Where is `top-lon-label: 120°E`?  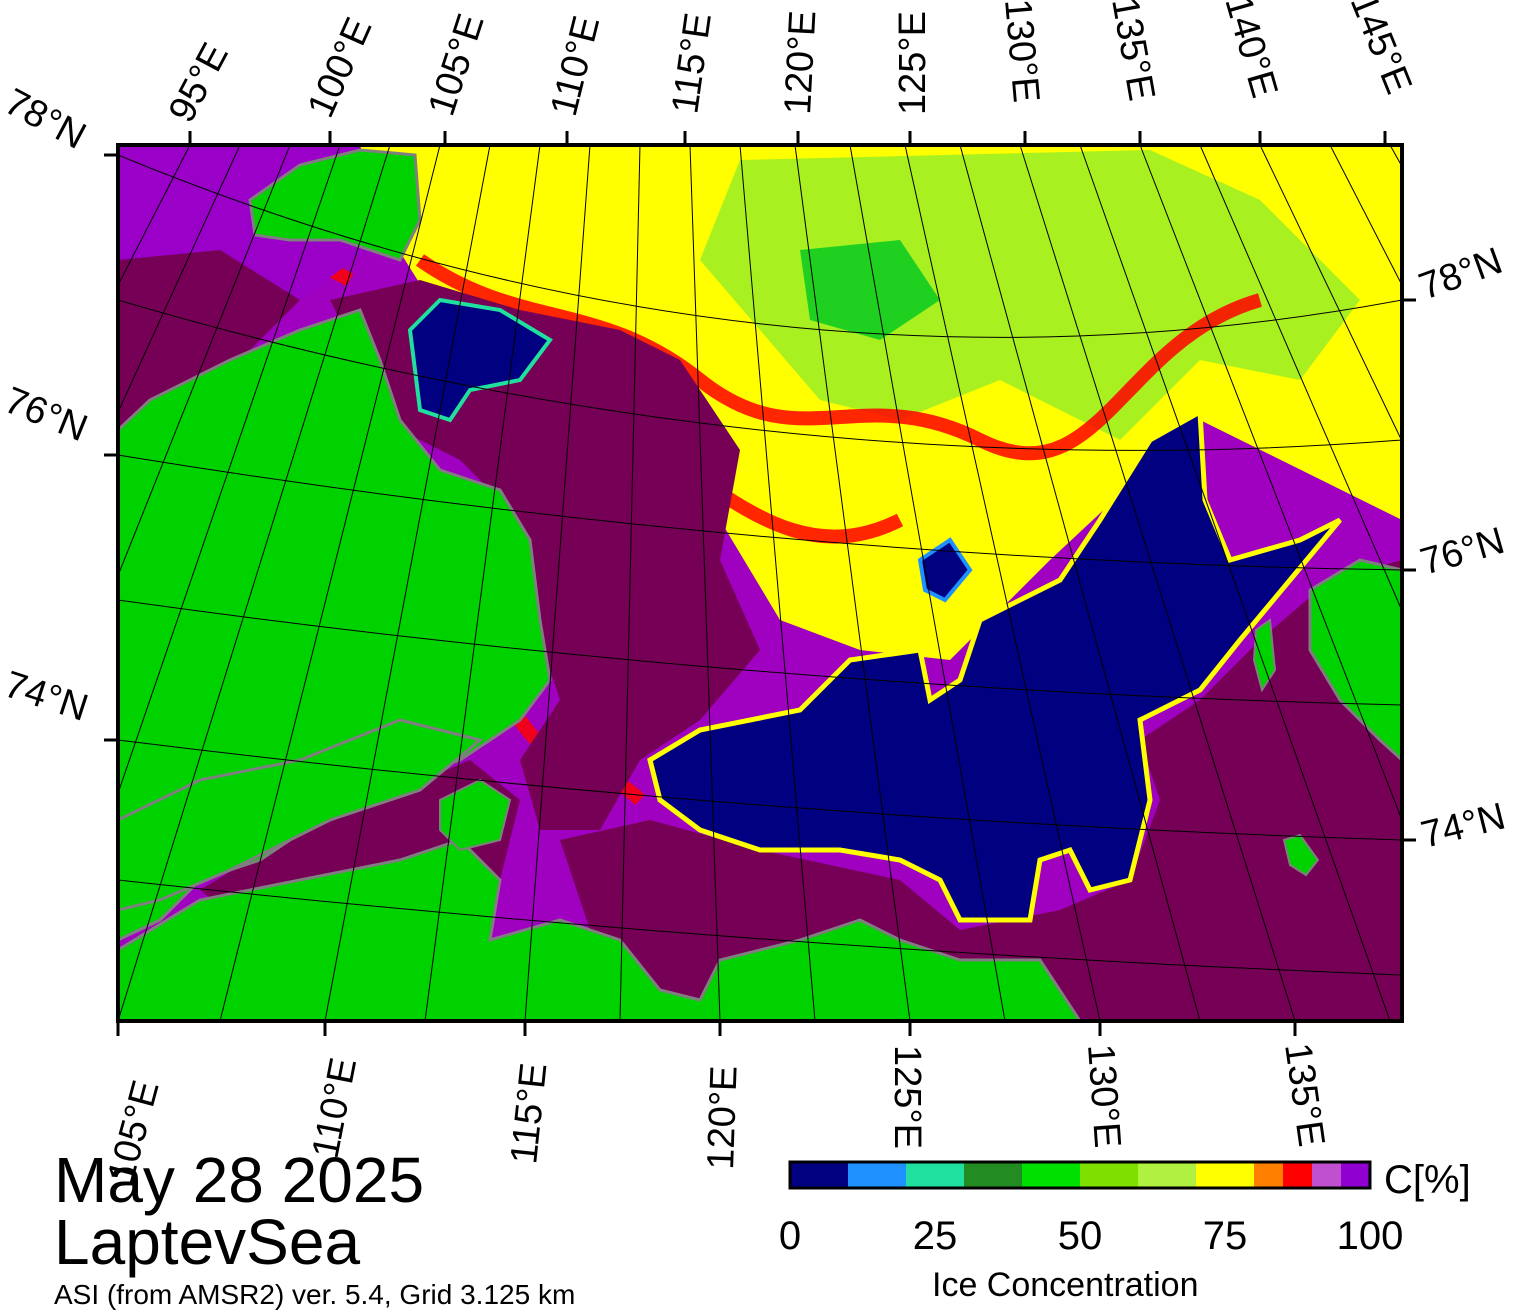 top-lon-label: 120°E is located at coordinates (800, 62).